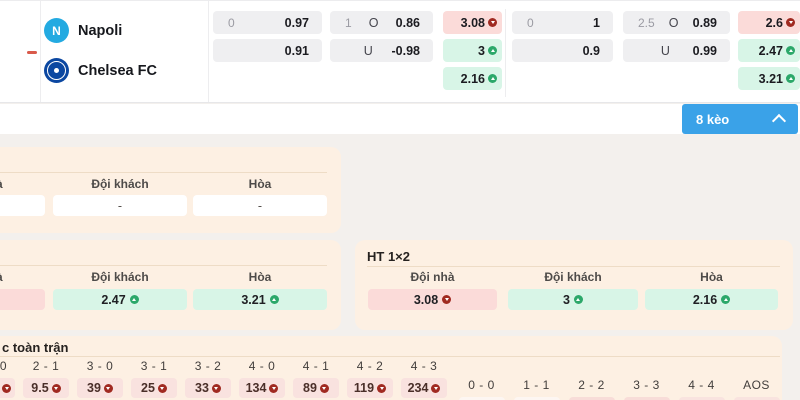 The image size is (800, 400). What do you see at coordinates (316, 388) in the screenshot?
I see `score-odds-cell: 89` at bounding box center [316, 388].